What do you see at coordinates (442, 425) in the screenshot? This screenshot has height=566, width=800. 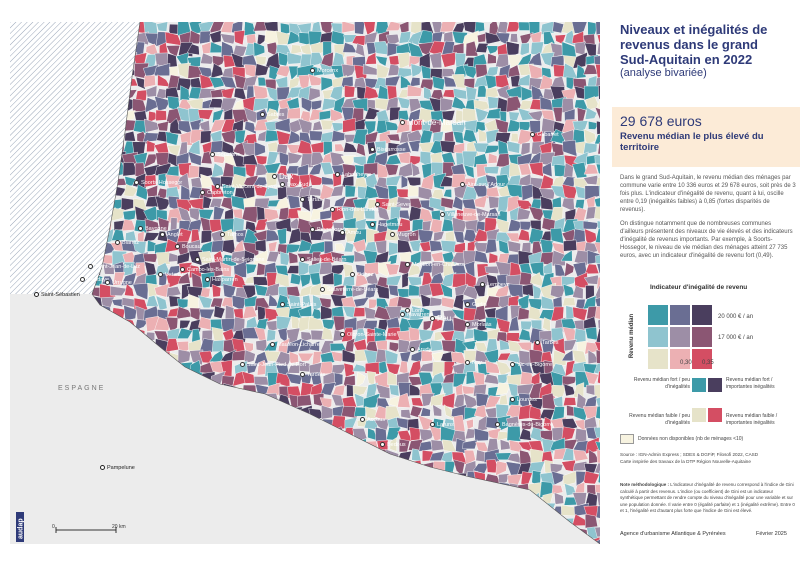 I see `city-label: Laruns` at bounding box center [442, 425].